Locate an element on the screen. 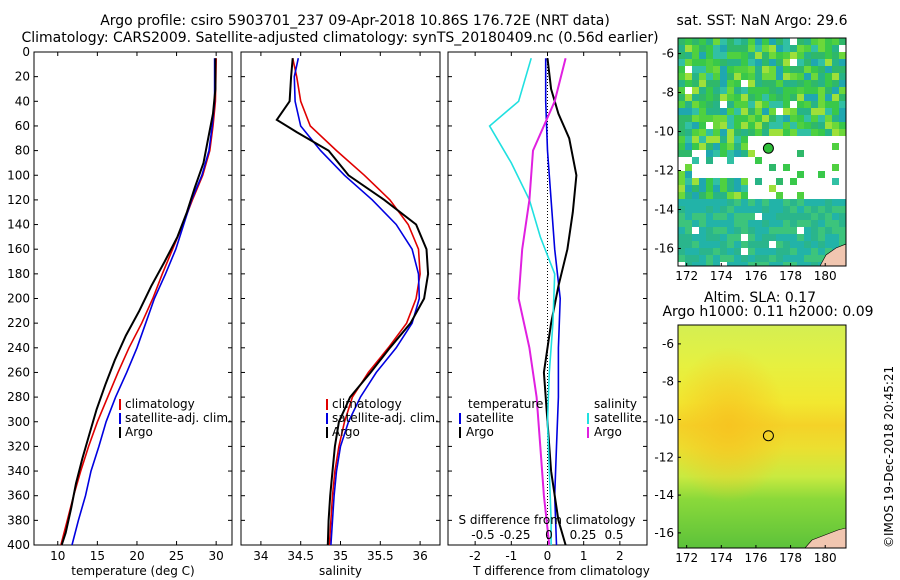 The image size is (900, 580). argo-position-marker is located at coordinates (768, 436).